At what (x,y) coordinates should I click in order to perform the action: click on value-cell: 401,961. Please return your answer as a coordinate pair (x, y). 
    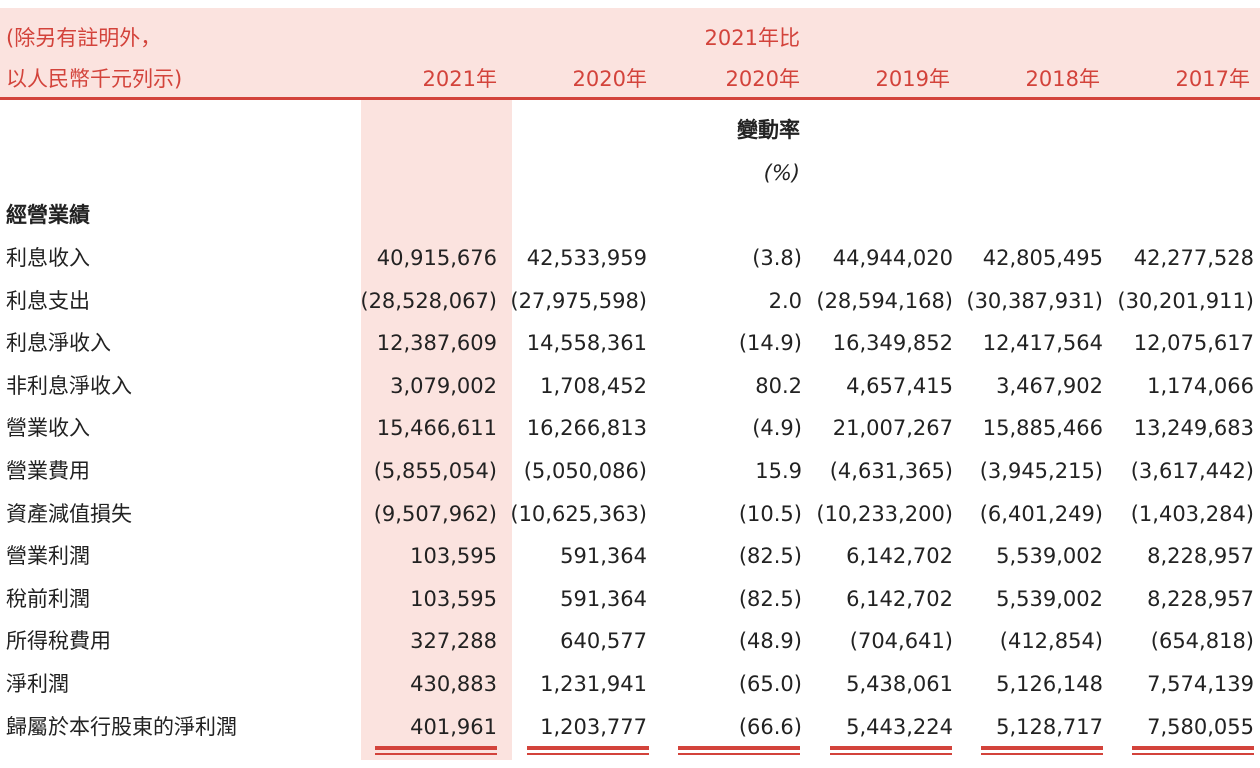
    Looking at the image, I should click on (453, 727).